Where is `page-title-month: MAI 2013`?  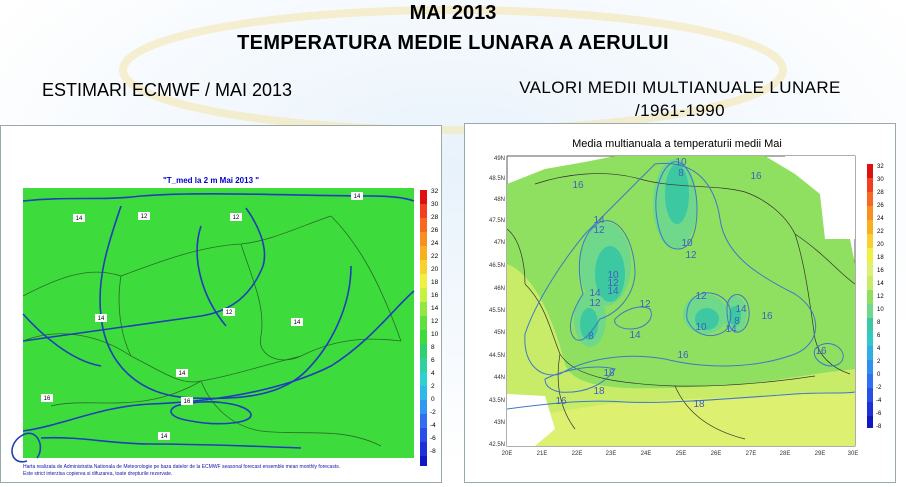
page-title-month: MAI 2013 is located at coordinates (453, 13).